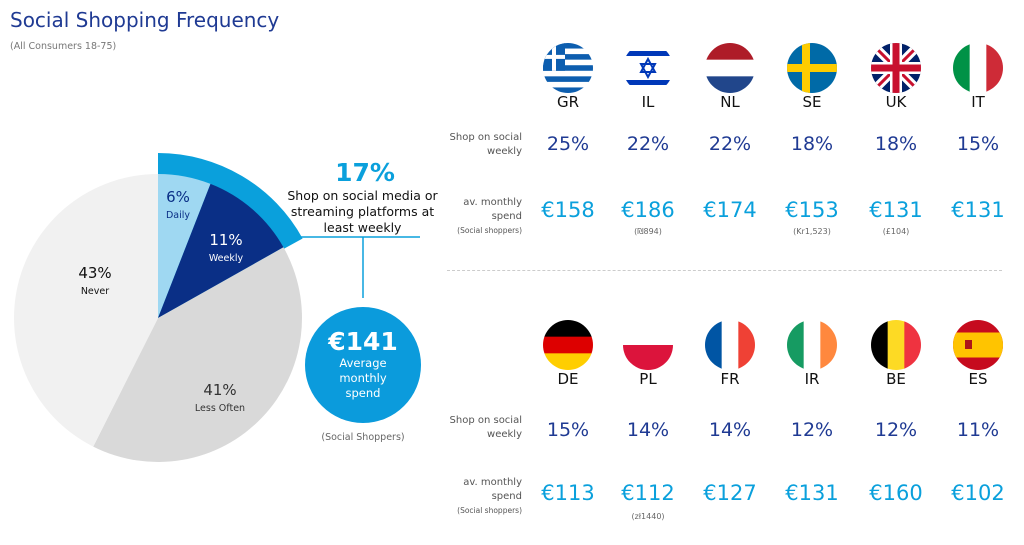  Describe the element at coordinates (568, 493) in the screenshot. I see `monthly-spend-value: €113` at that location.